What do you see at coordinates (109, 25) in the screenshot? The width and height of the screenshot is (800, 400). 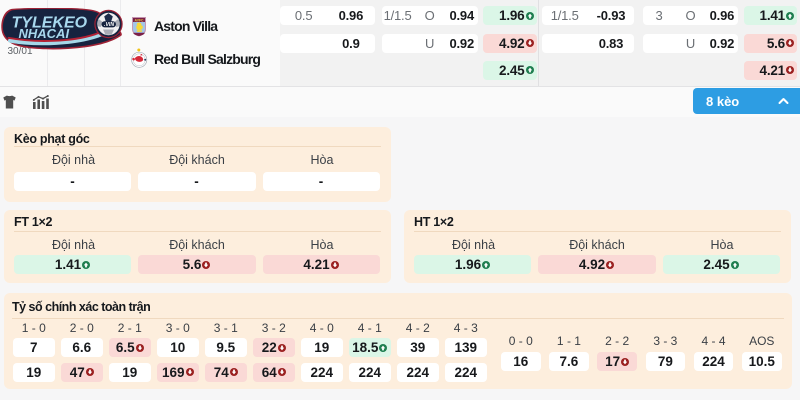 I see `svg-text: .VIN` at bounding box center [109, 25].